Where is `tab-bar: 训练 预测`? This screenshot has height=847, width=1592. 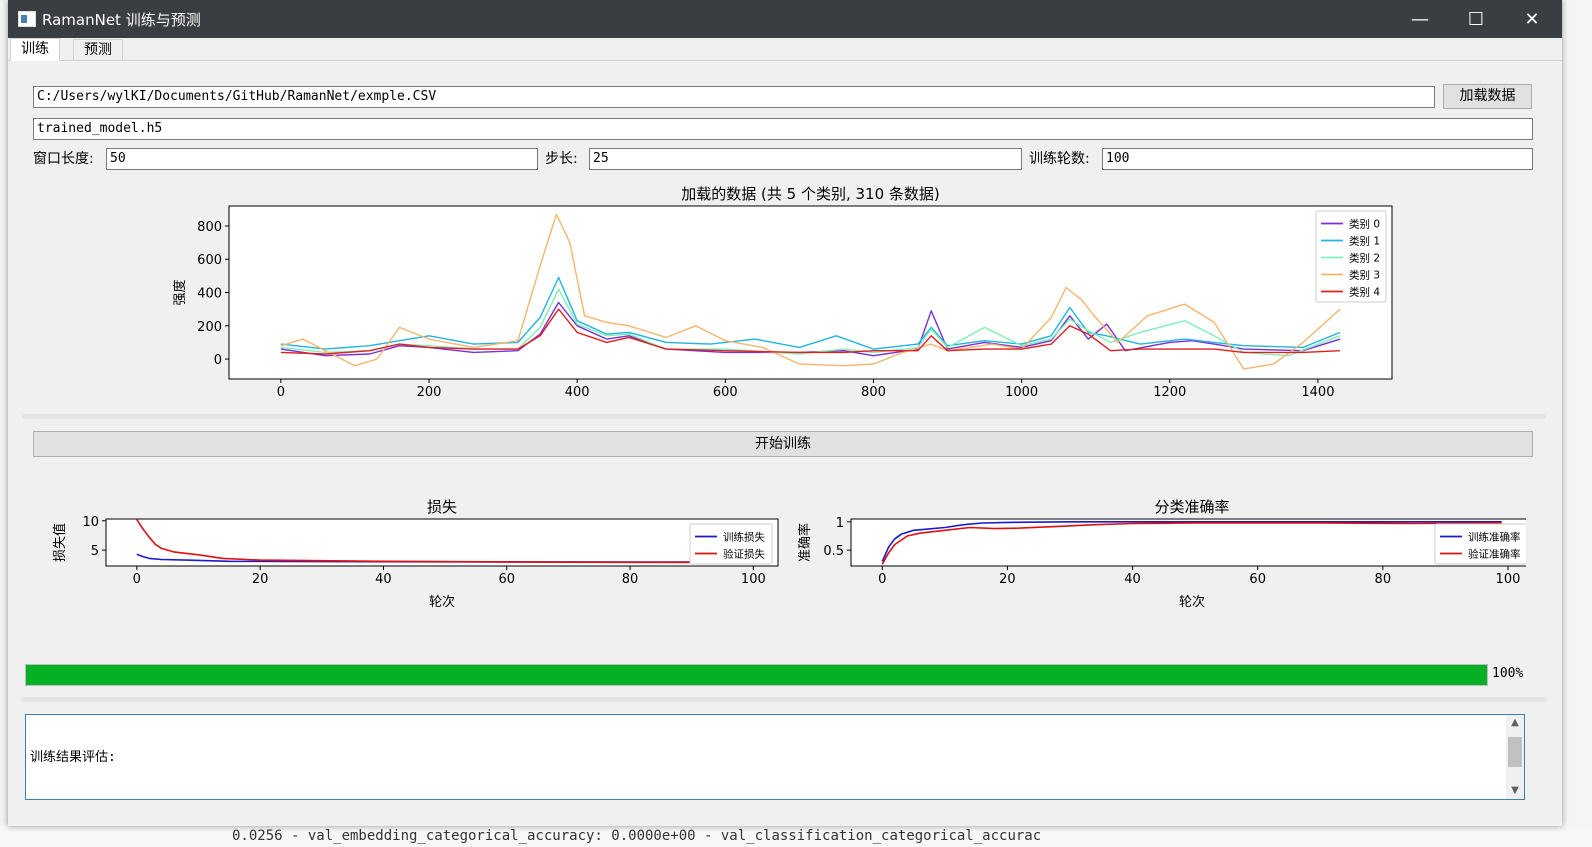 tab-bar: 训练 预测 is located at coordinates (785, 49).